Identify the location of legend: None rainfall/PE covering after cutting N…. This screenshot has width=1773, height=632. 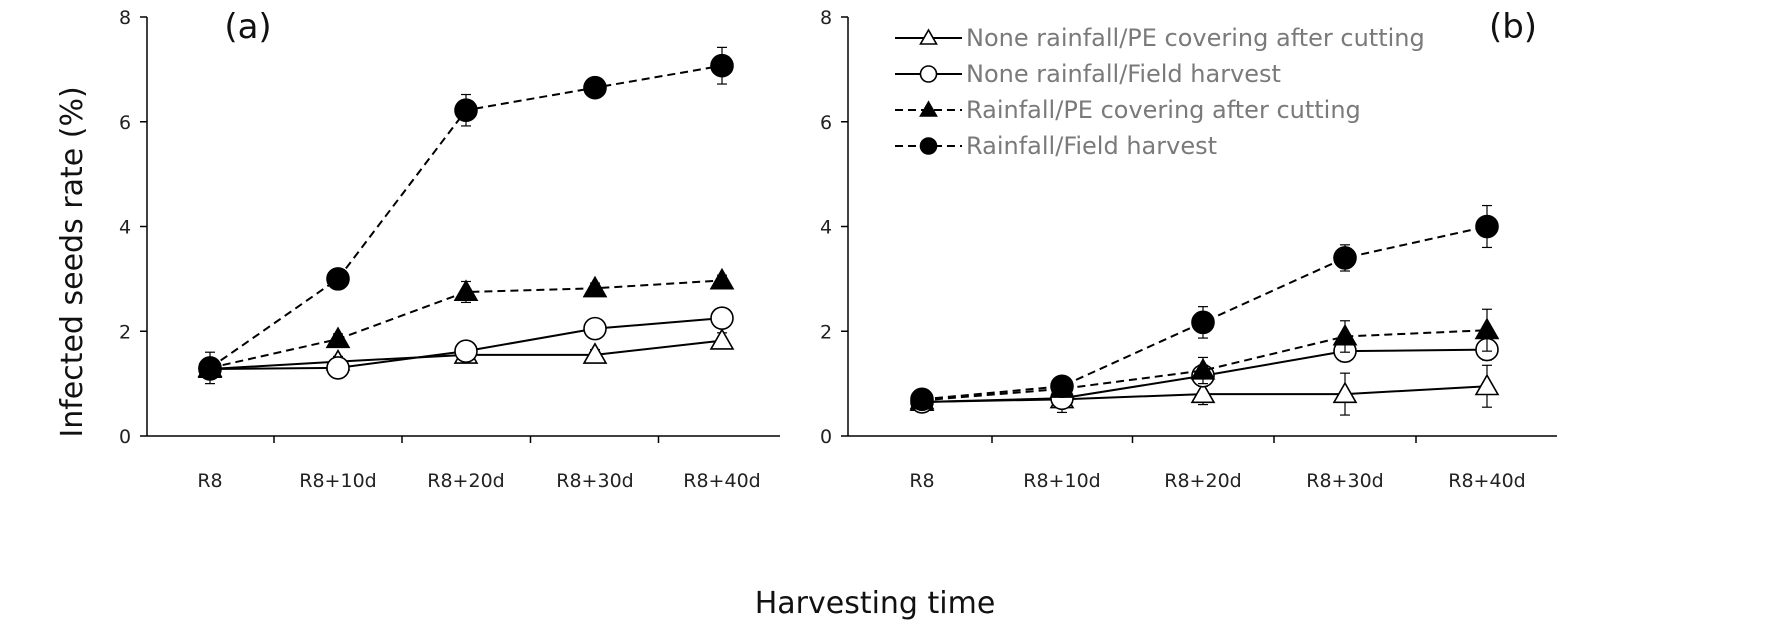
(1160, 92).